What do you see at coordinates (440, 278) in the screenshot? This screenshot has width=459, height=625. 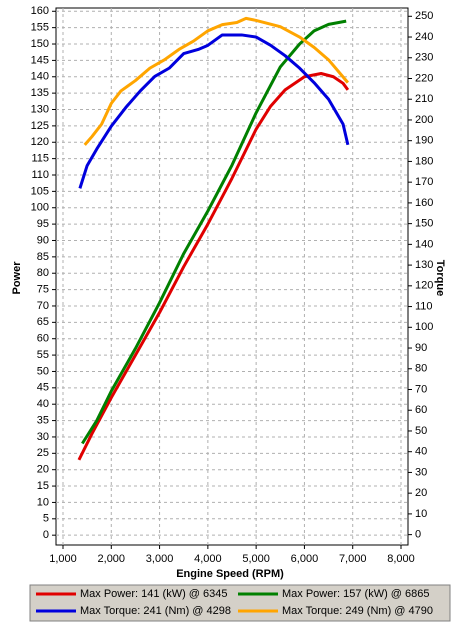 I see `y2-axis-title: Torque` at bounding box center [440, 278].